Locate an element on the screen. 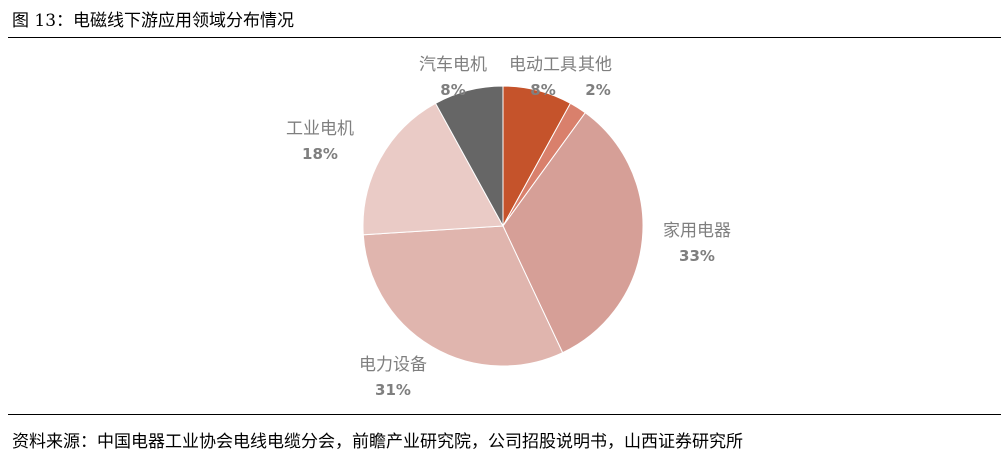 This screenshot has height=454, width=1007. figure-title: 图 13：电磁线下游应用领域分布情况 is located at coordinates (153, 21).